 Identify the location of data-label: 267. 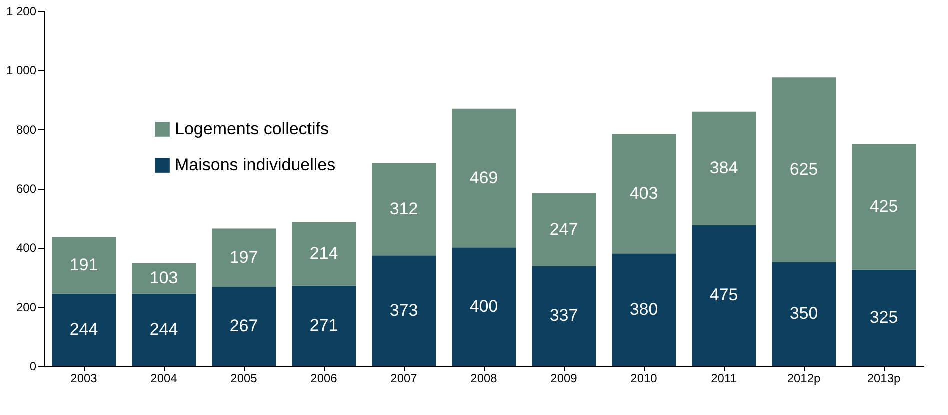
(244, 326).